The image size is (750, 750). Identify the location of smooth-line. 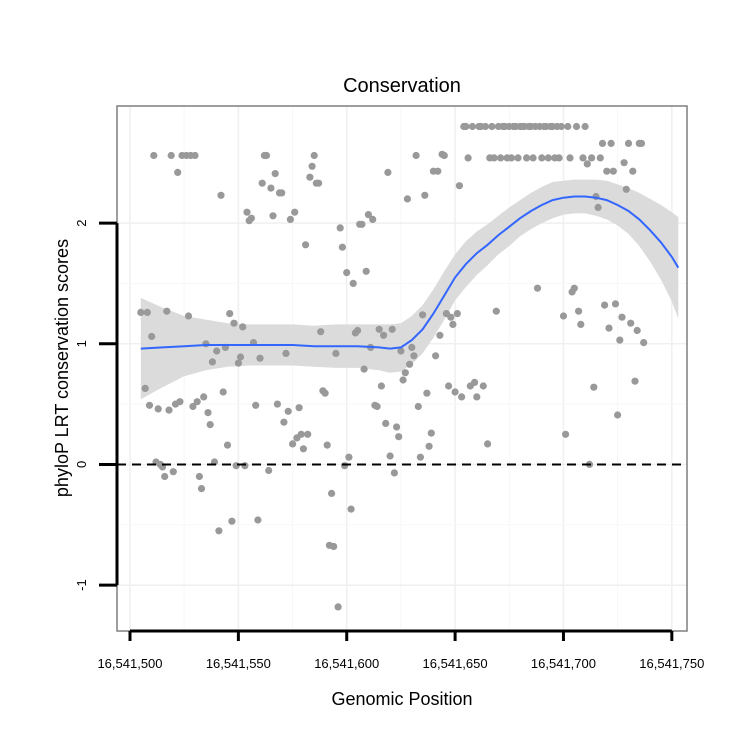
(410, 272).